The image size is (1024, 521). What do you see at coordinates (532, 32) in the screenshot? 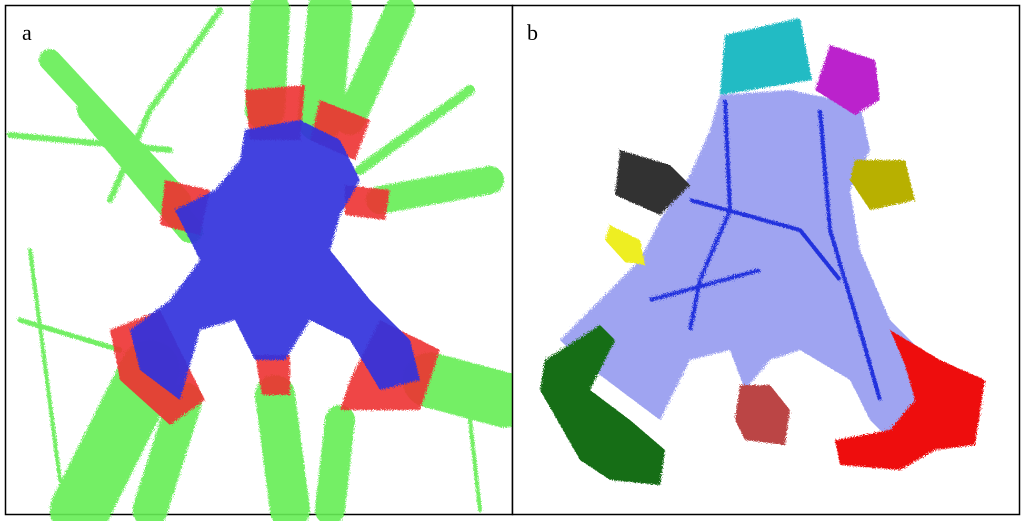
I see `panel-label: b` at bounding box center [532, 32].